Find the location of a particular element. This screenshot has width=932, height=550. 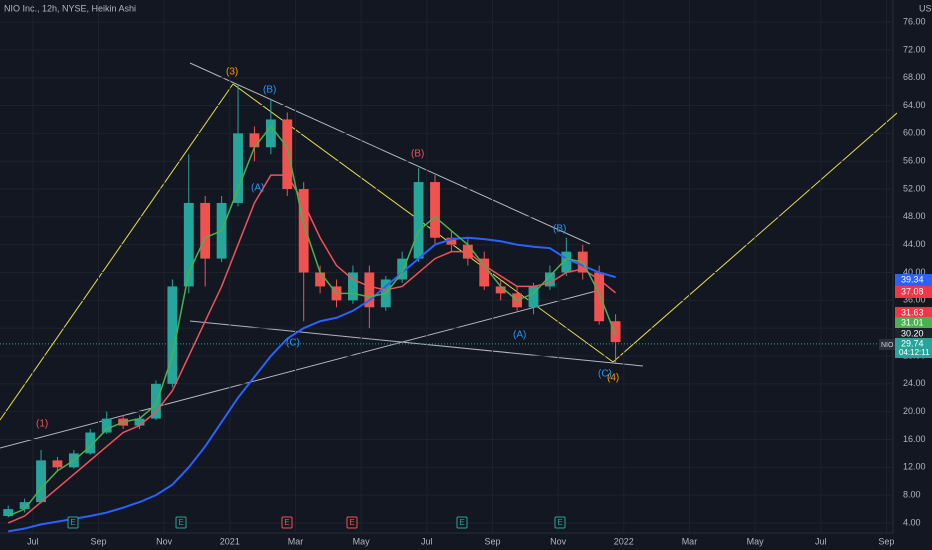

y-tick-label: 76.00 is located at coordinates (914, 21).